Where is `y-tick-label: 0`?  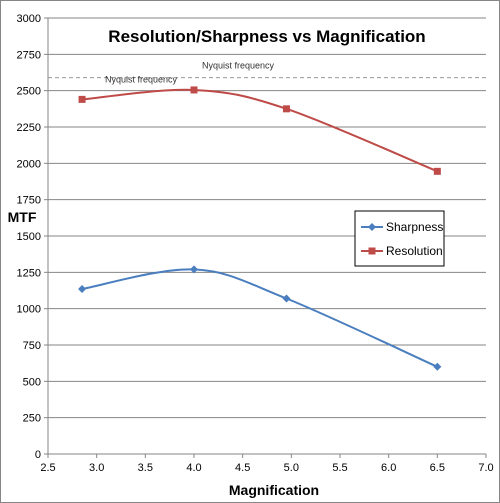 y-tick-label: 0 is located at coordinates (38, 455).